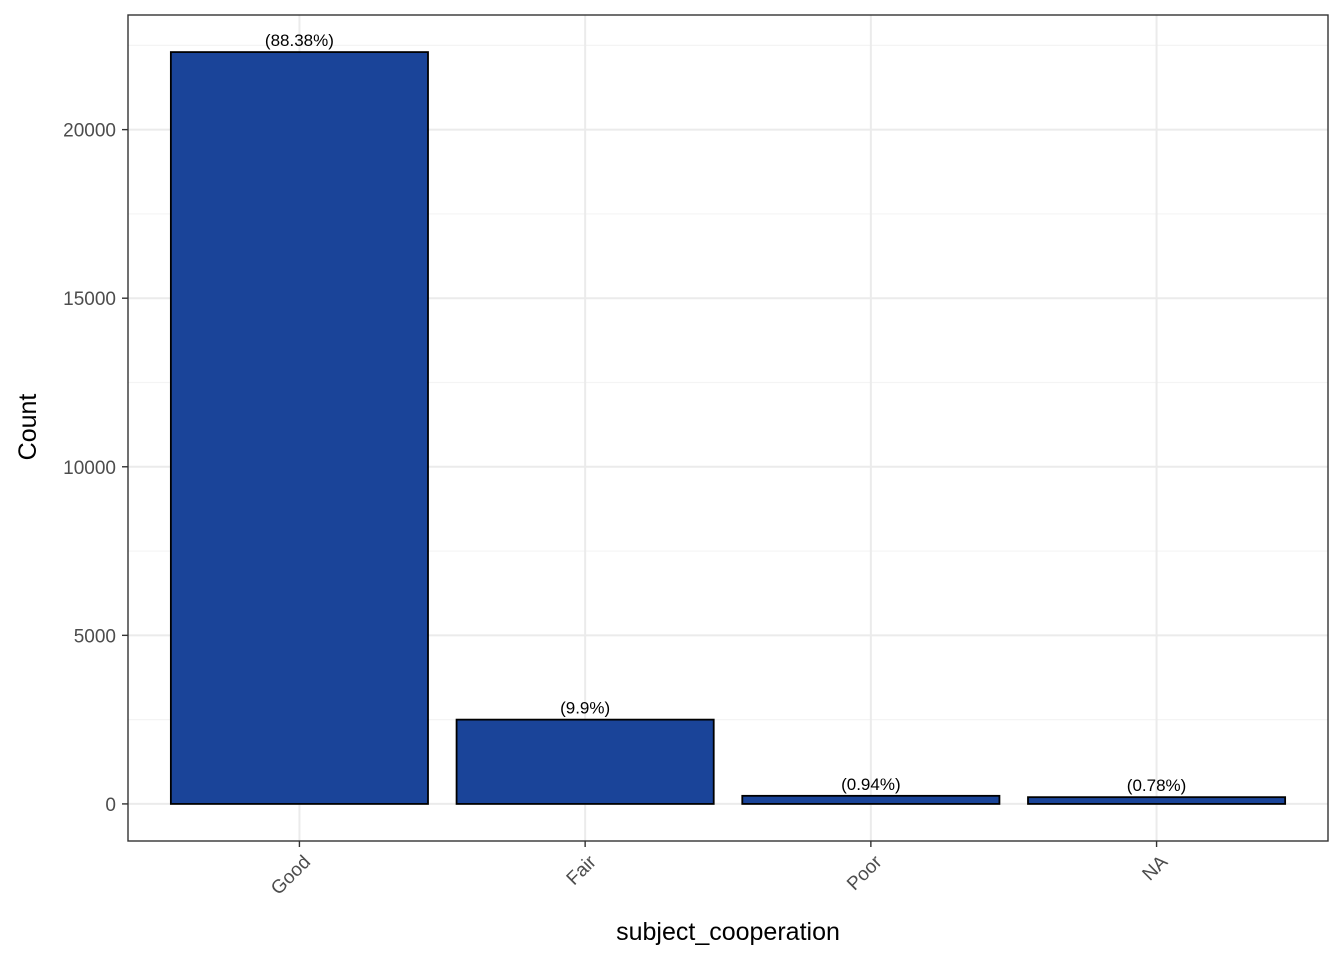  I want to click on bar-poor, so click(871, 799).